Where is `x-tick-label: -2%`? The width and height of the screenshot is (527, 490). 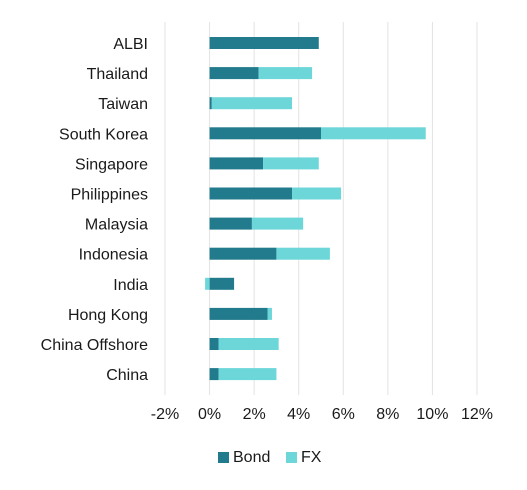 x-tick-label: -2% is located at coordinates (165, 414).